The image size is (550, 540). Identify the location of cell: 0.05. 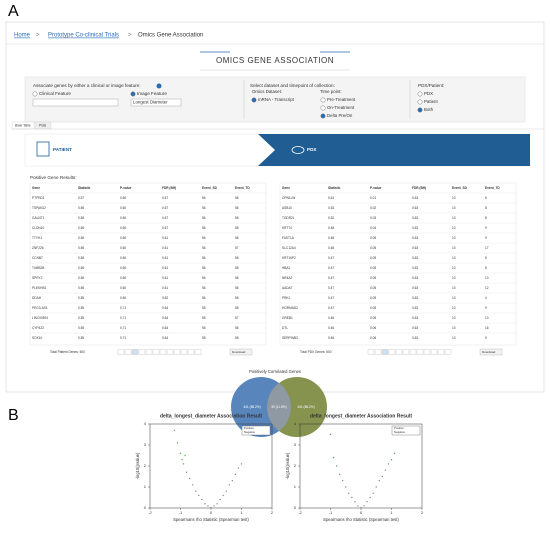
(373, 318).